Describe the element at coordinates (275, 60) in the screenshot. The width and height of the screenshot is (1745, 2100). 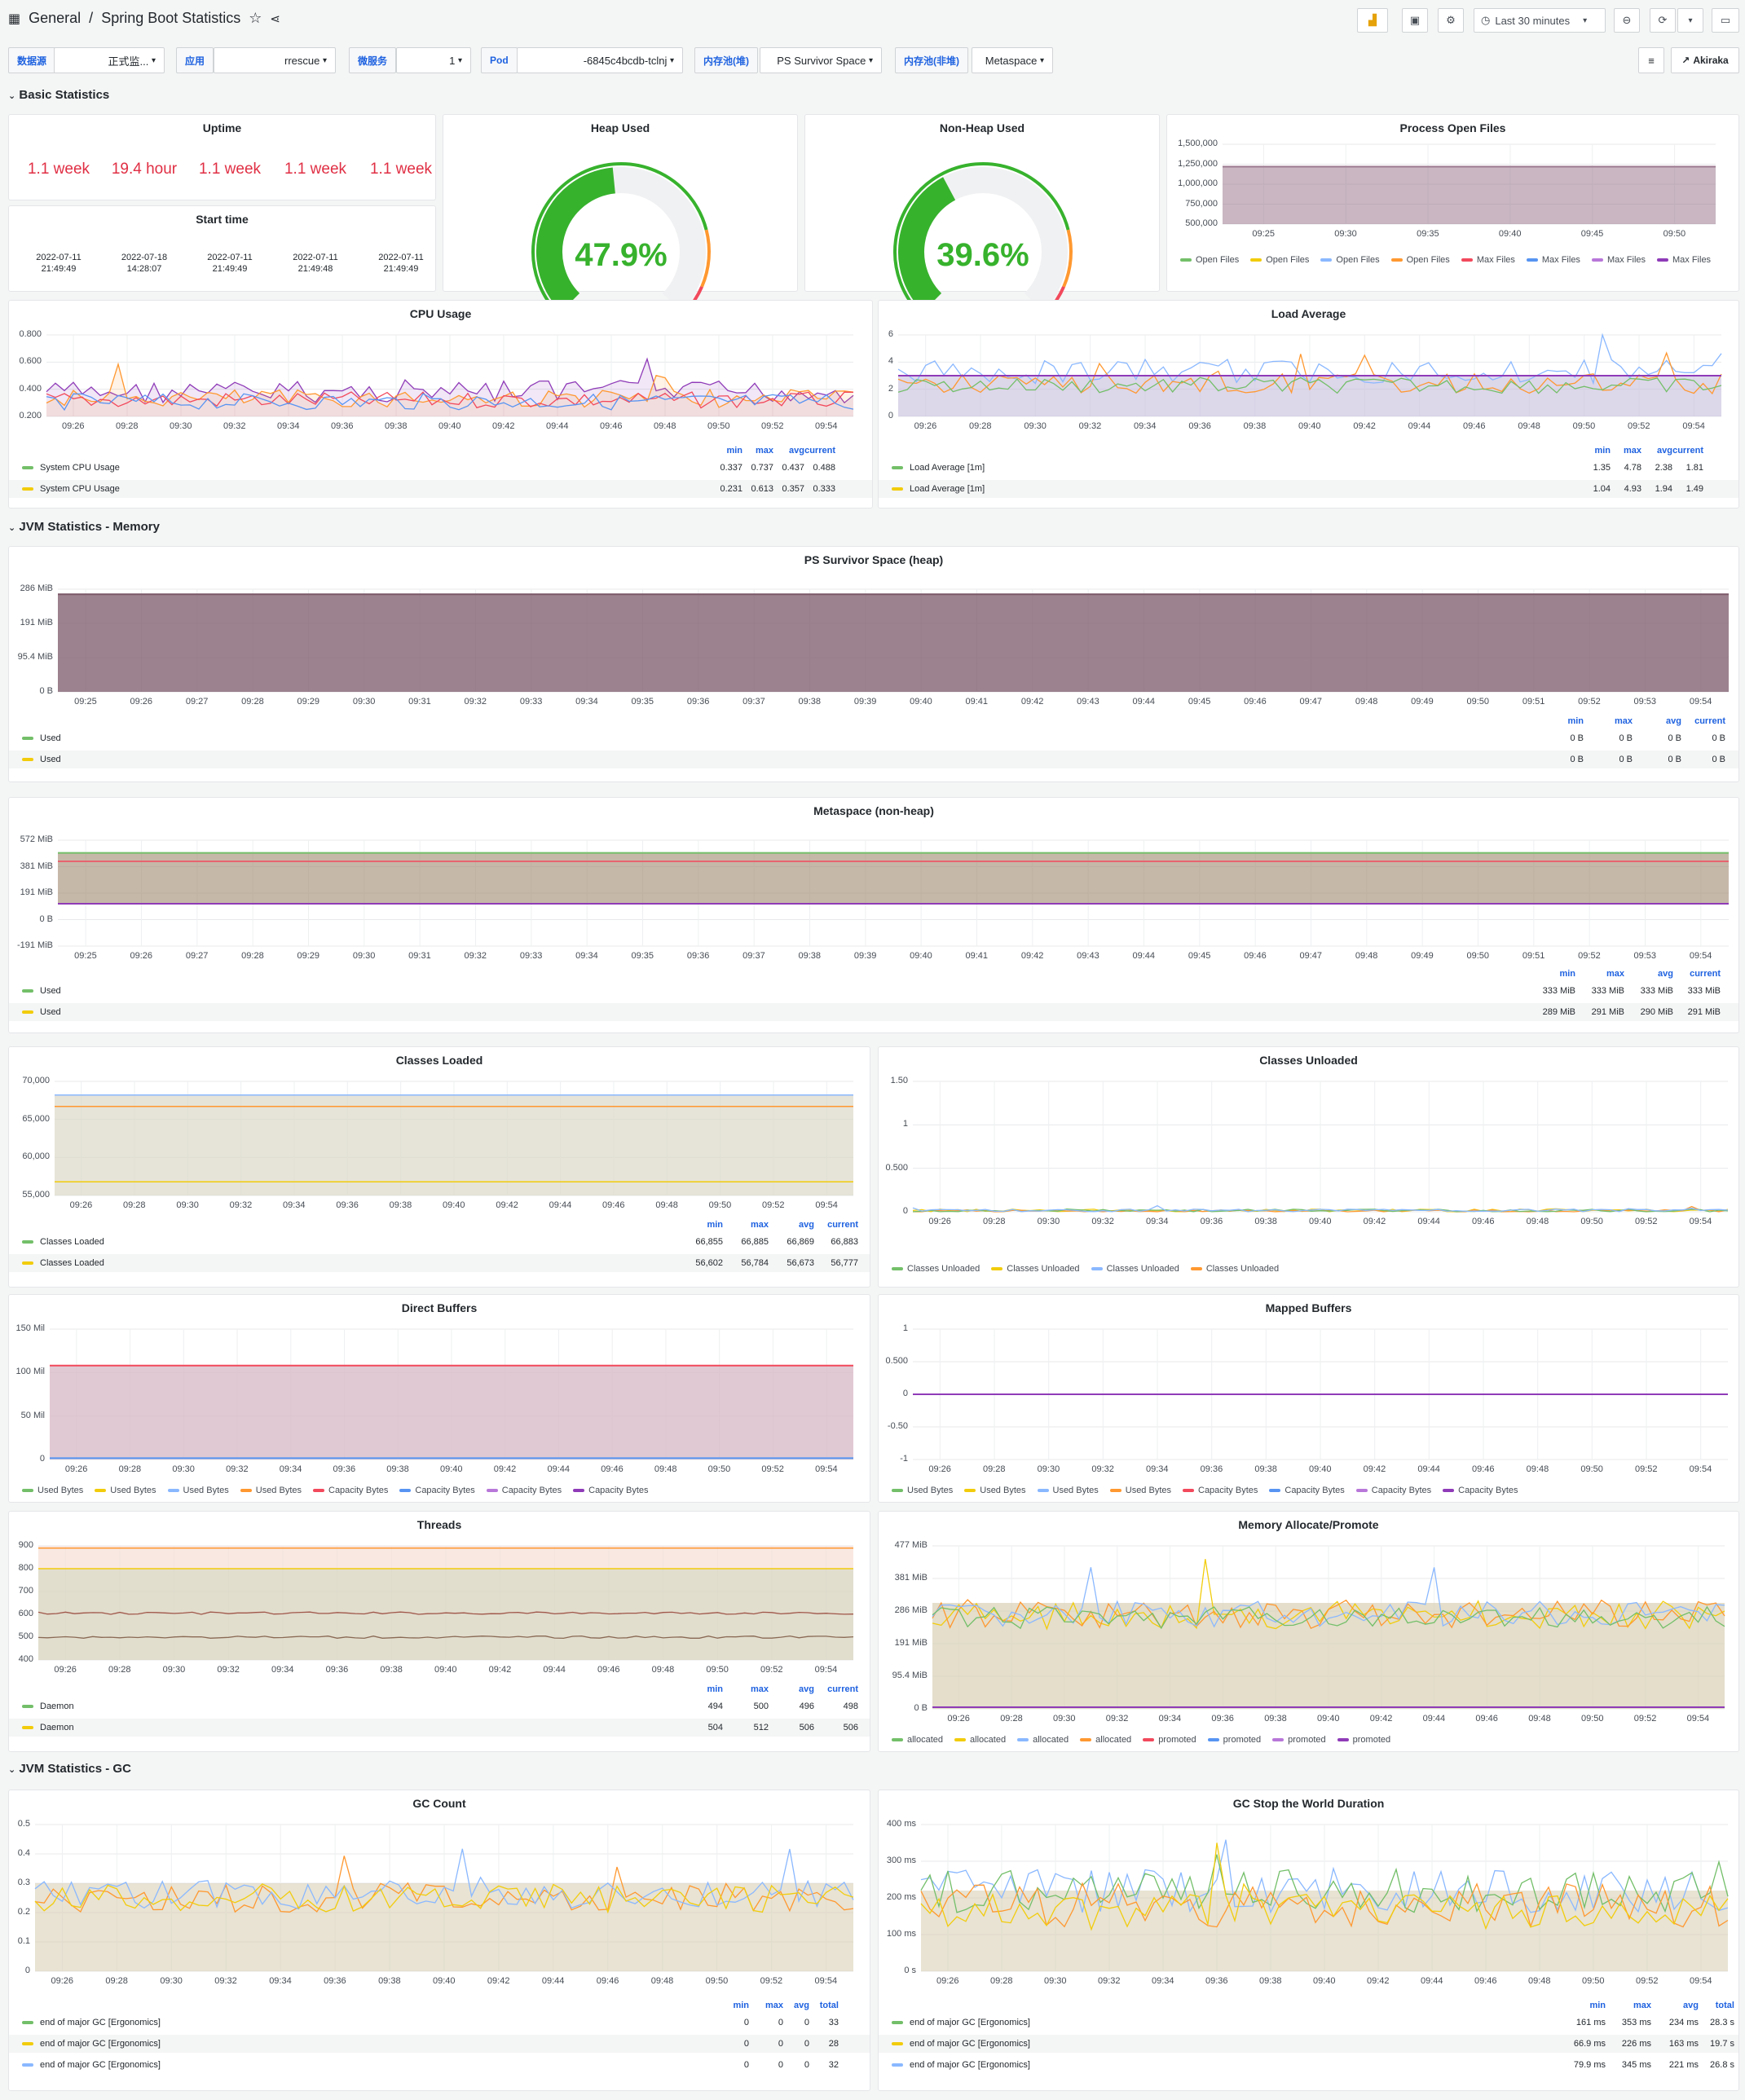
I see `variable-select-app: rrescue ▾` at that location.